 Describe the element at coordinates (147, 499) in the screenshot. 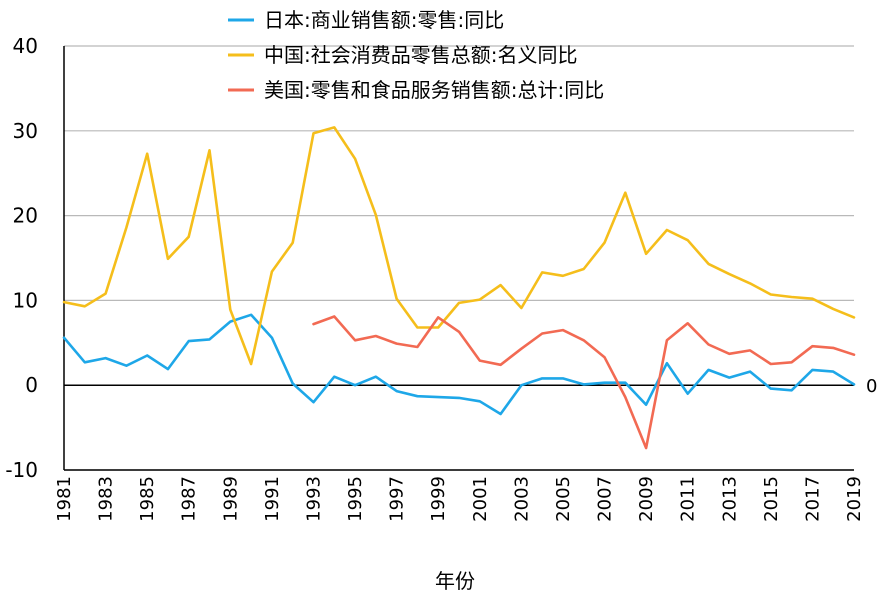

I see `x-tick-label: 1985` at that location.